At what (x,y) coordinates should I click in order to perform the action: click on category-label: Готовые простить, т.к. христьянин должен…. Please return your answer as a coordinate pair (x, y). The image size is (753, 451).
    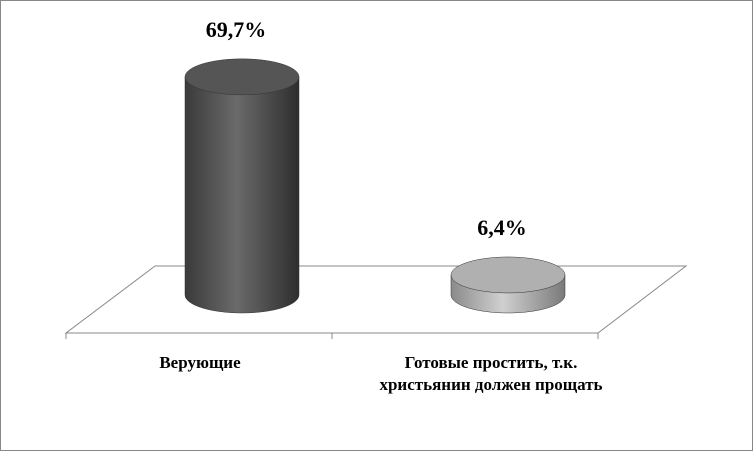
    Looking at the image, I should click on (491, 373).